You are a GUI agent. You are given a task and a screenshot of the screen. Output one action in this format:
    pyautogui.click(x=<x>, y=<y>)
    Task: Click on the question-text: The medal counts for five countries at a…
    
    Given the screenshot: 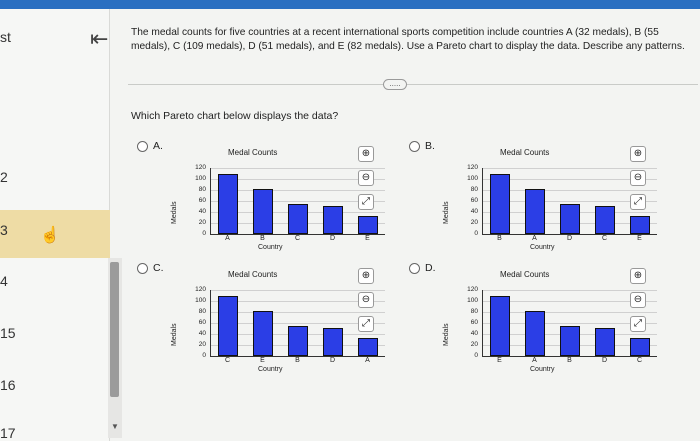 What is the action you would take?
    pyautogui.click(x=408, y=39)
    